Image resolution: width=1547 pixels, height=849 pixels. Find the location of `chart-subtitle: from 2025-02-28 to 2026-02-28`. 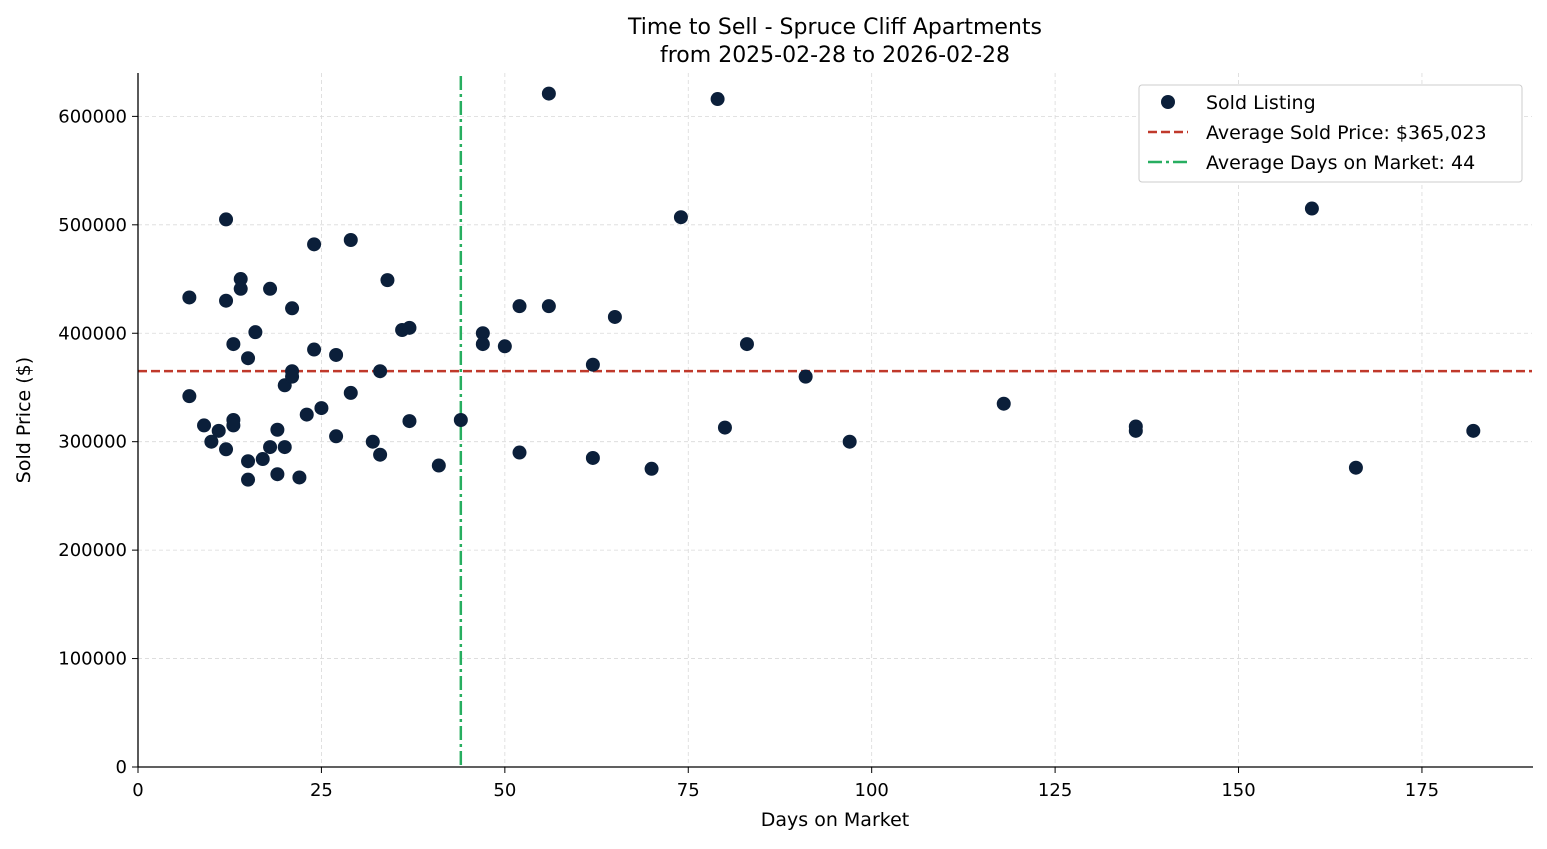

chart-subtitle: from 2025-02-28 to 2026-02-28 is located at coordinates (835, 55).